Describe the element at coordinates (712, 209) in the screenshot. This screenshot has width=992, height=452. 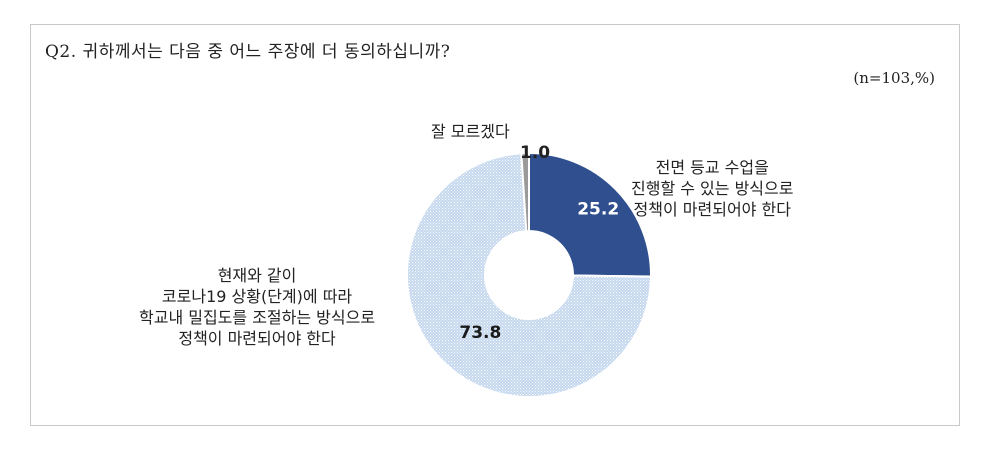
I see `label-new-policy-line-3: 정책이 마련되어야 한다` at that location.